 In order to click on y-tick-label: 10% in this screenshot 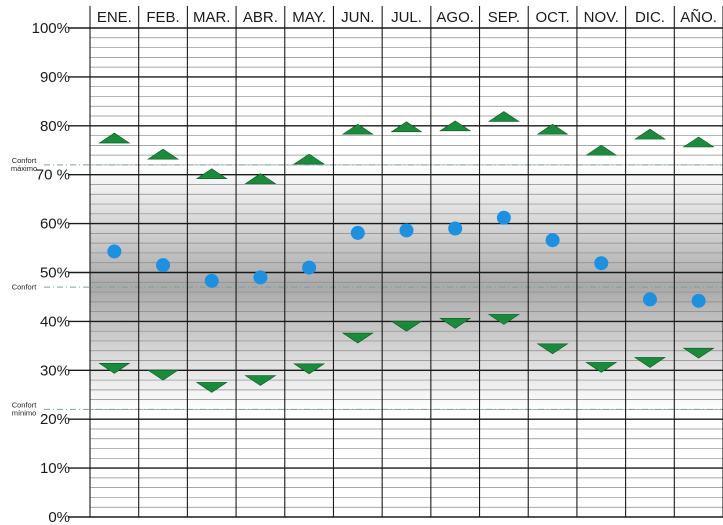, I will do `click(55, 468)`.